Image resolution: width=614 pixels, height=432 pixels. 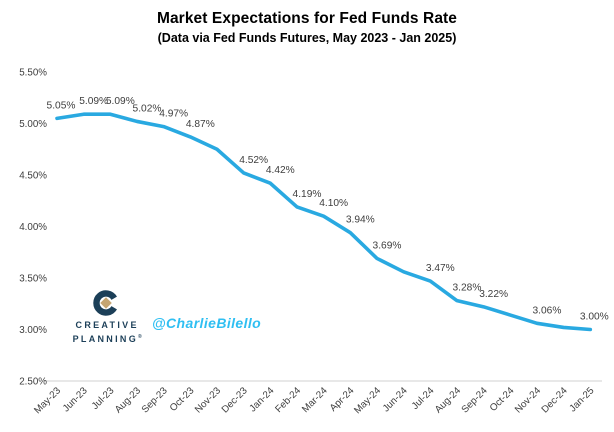 What do you see at coordinates (61, 105) in the screenshot?
I see `data-point-label: 5.05%` at bounding box center [61, 105].